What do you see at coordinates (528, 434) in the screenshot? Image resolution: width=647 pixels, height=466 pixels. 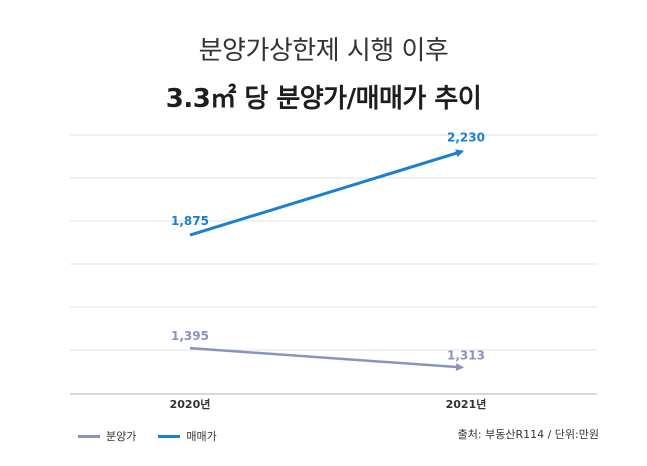 I see `source-note: 출처: 부동산R114 / 단위:만원` at bounding box center [528, 434].